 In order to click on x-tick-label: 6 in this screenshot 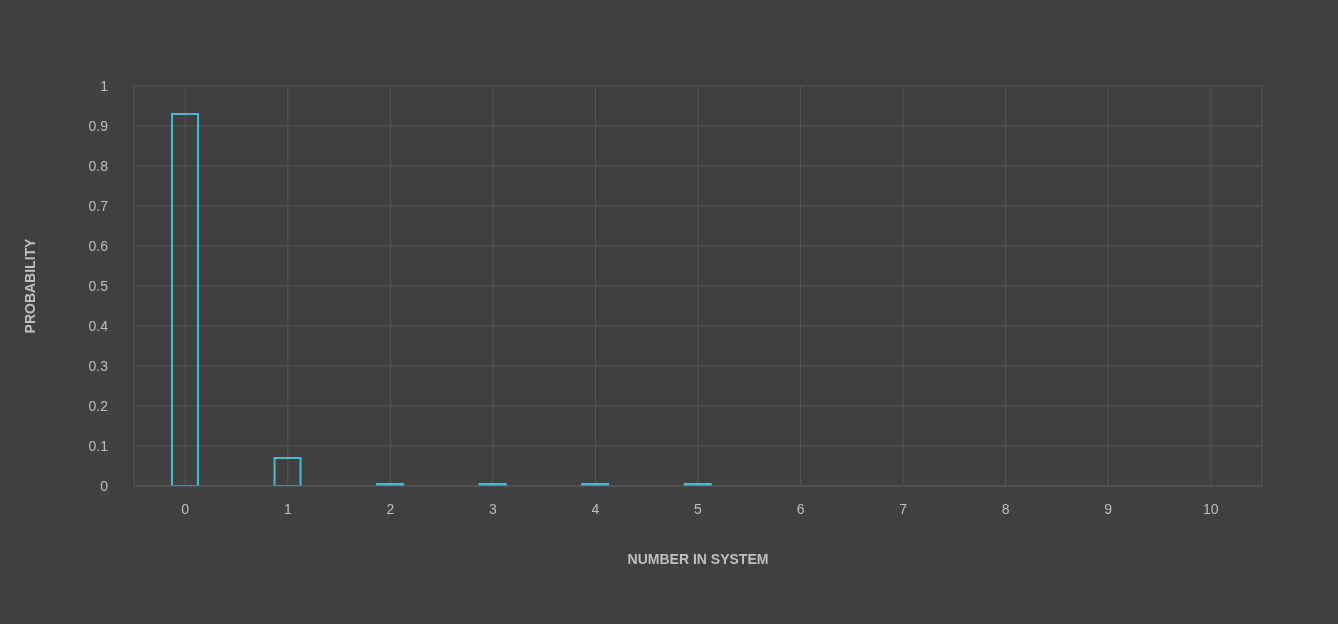, I will do `click(800, 508)`.